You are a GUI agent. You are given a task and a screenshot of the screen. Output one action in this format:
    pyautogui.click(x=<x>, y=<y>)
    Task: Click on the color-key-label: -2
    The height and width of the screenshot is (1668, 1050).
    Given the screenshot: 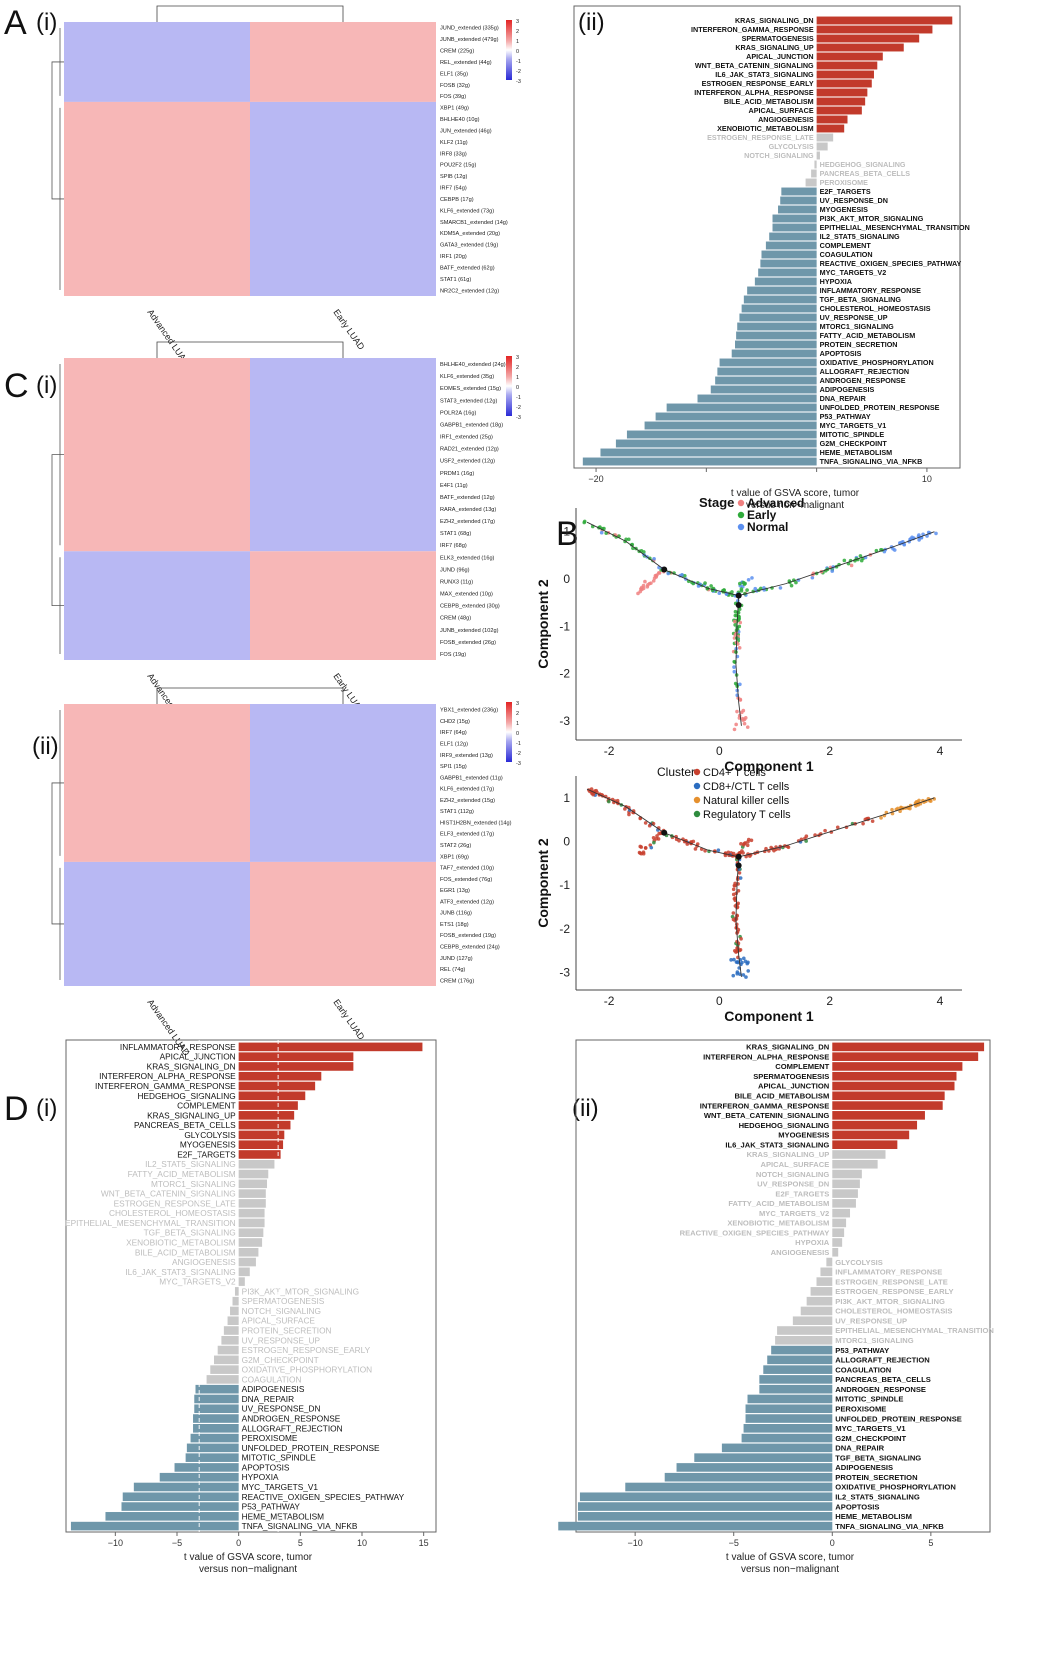 What is the action you would take?
    pyautogui.click(x=518, y=408)
    